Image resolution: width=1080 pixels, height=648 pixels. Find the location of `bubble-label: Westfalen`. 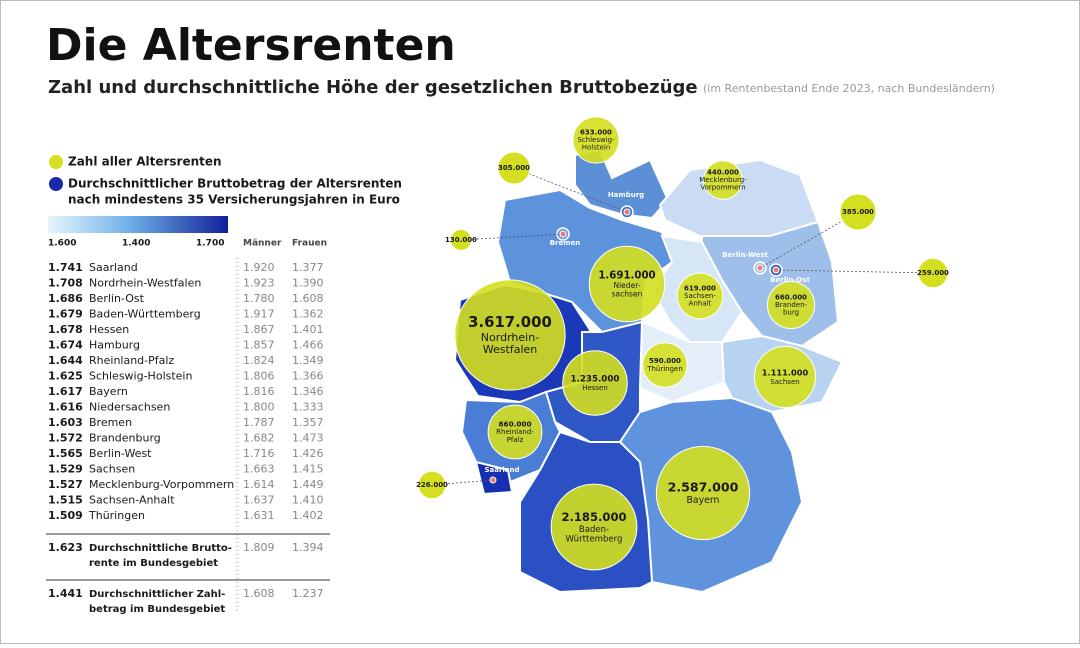

bubble-label: Westfalen is located at coordinates (510, 349).